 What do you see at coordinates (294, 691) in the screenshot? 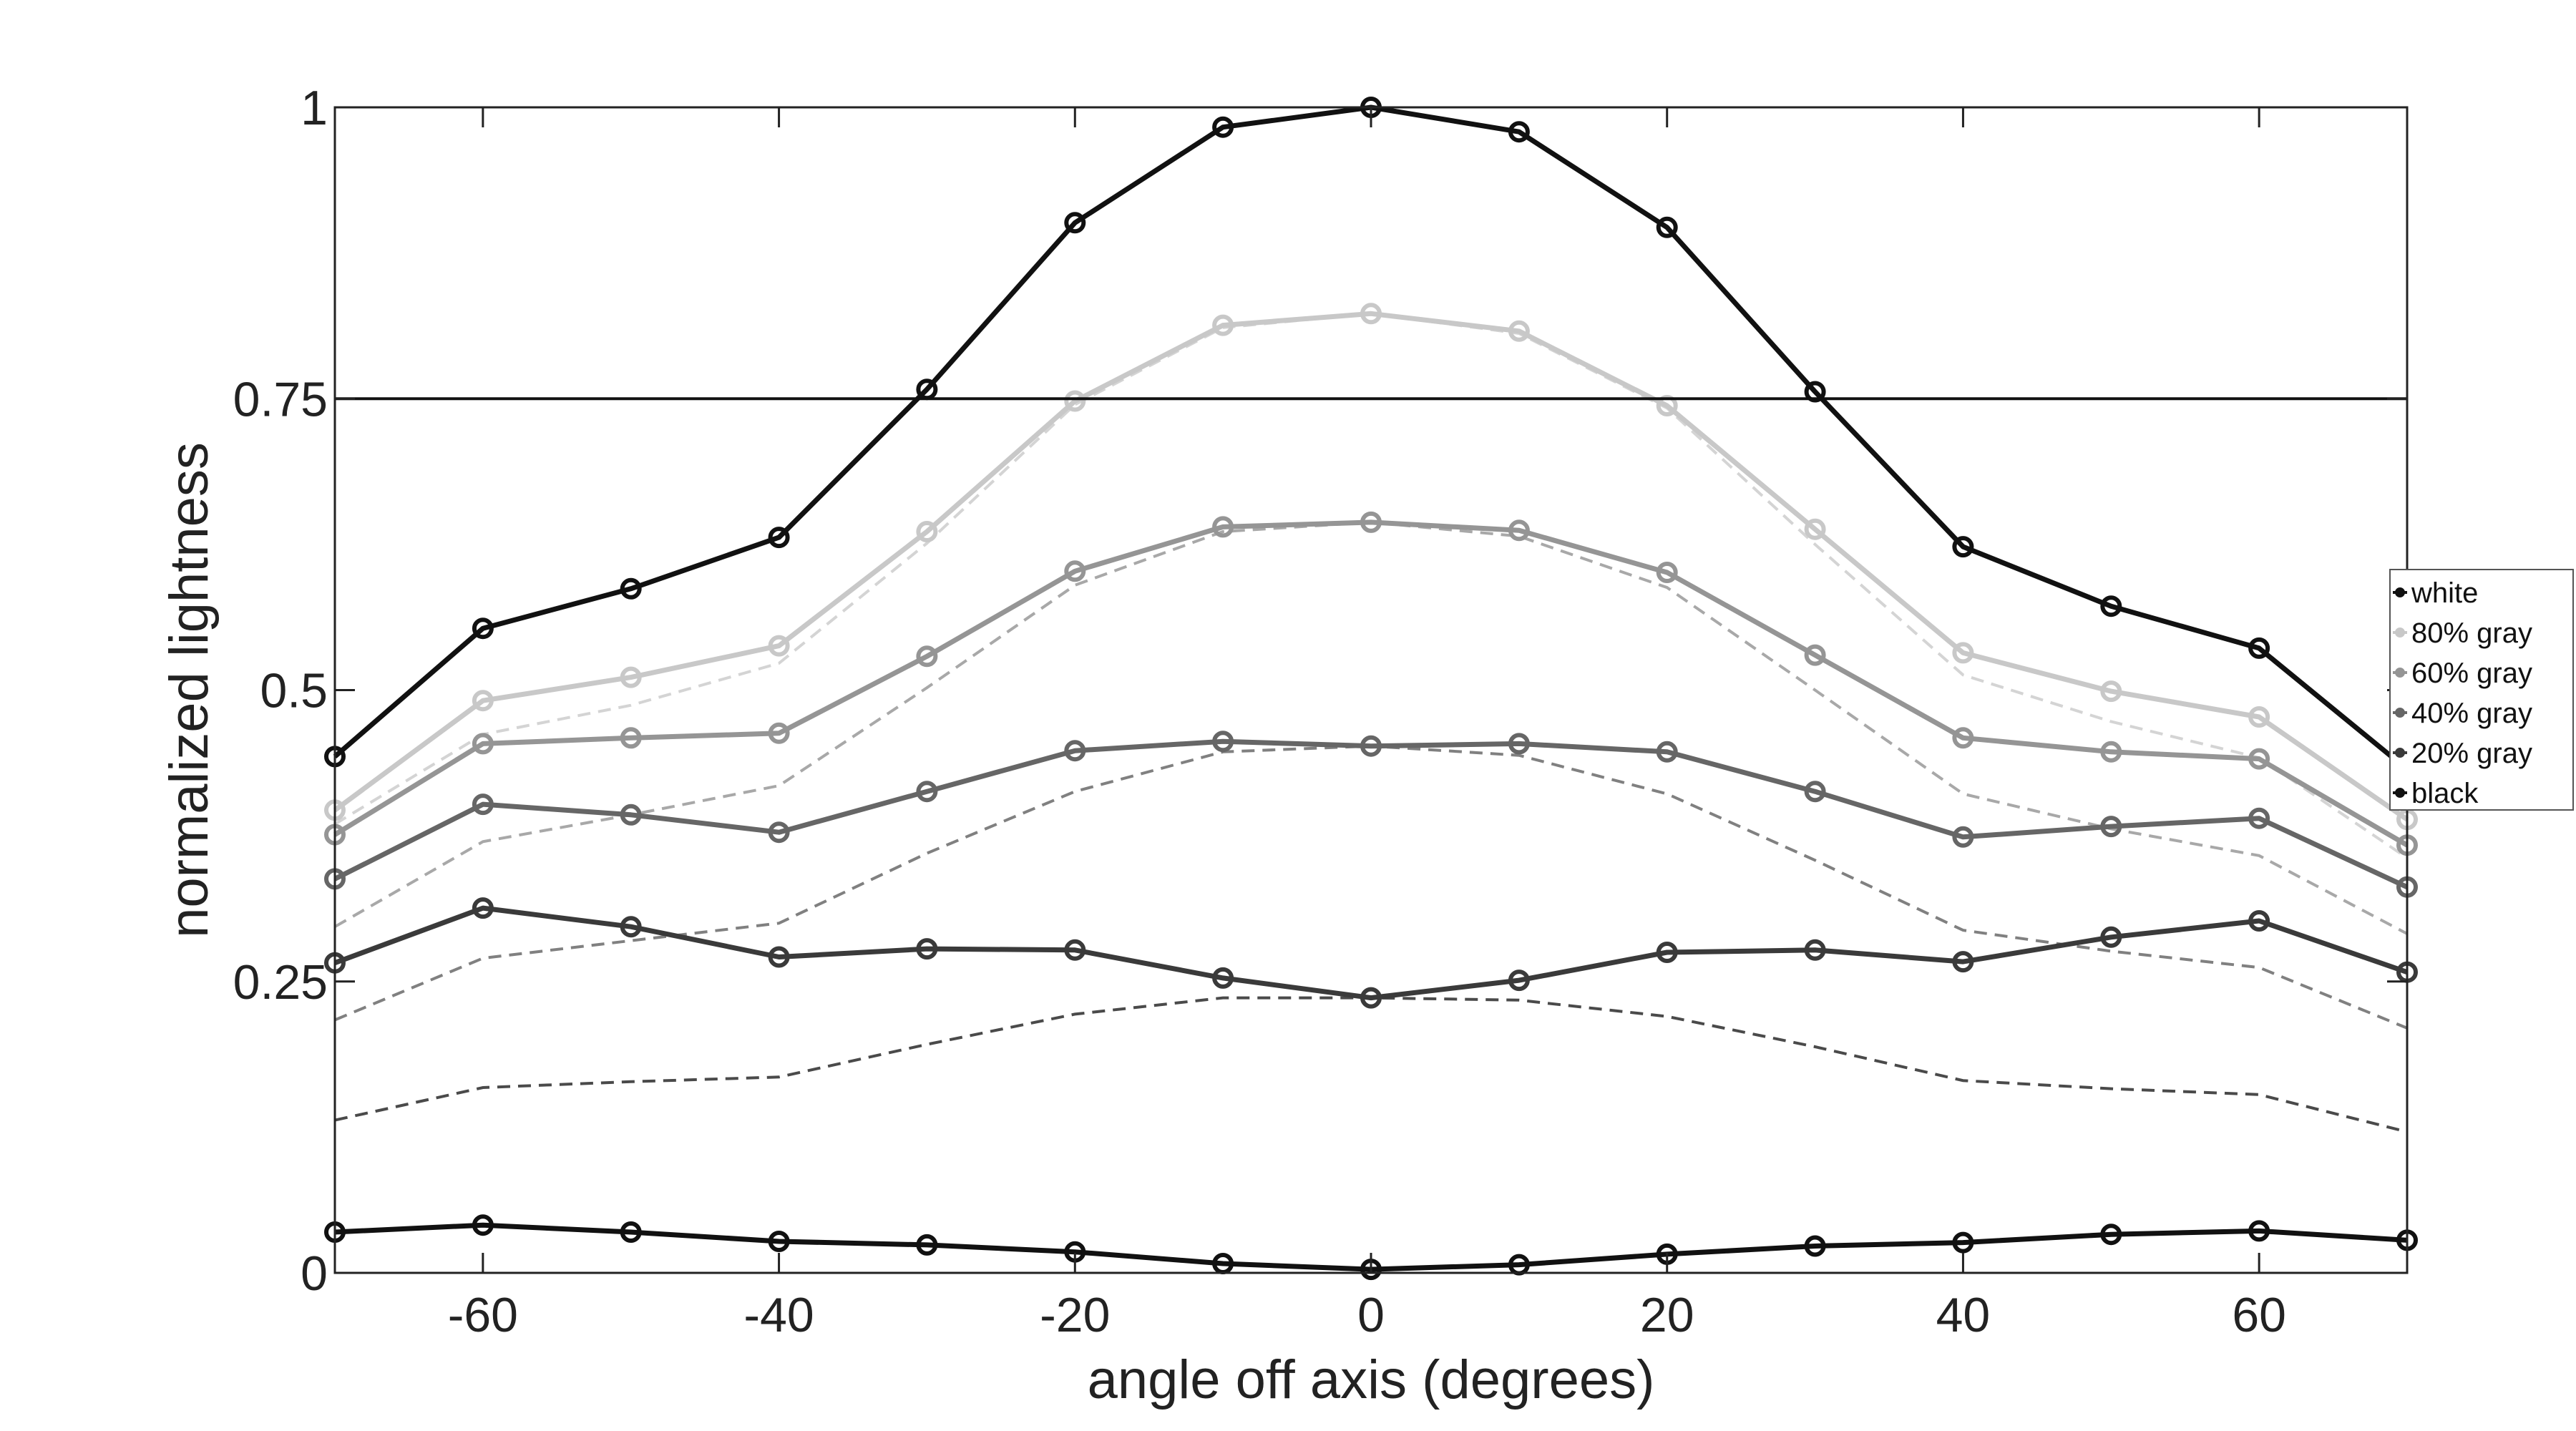
I see `y-tick-label: 0.5` at bounding box center [294, 691].